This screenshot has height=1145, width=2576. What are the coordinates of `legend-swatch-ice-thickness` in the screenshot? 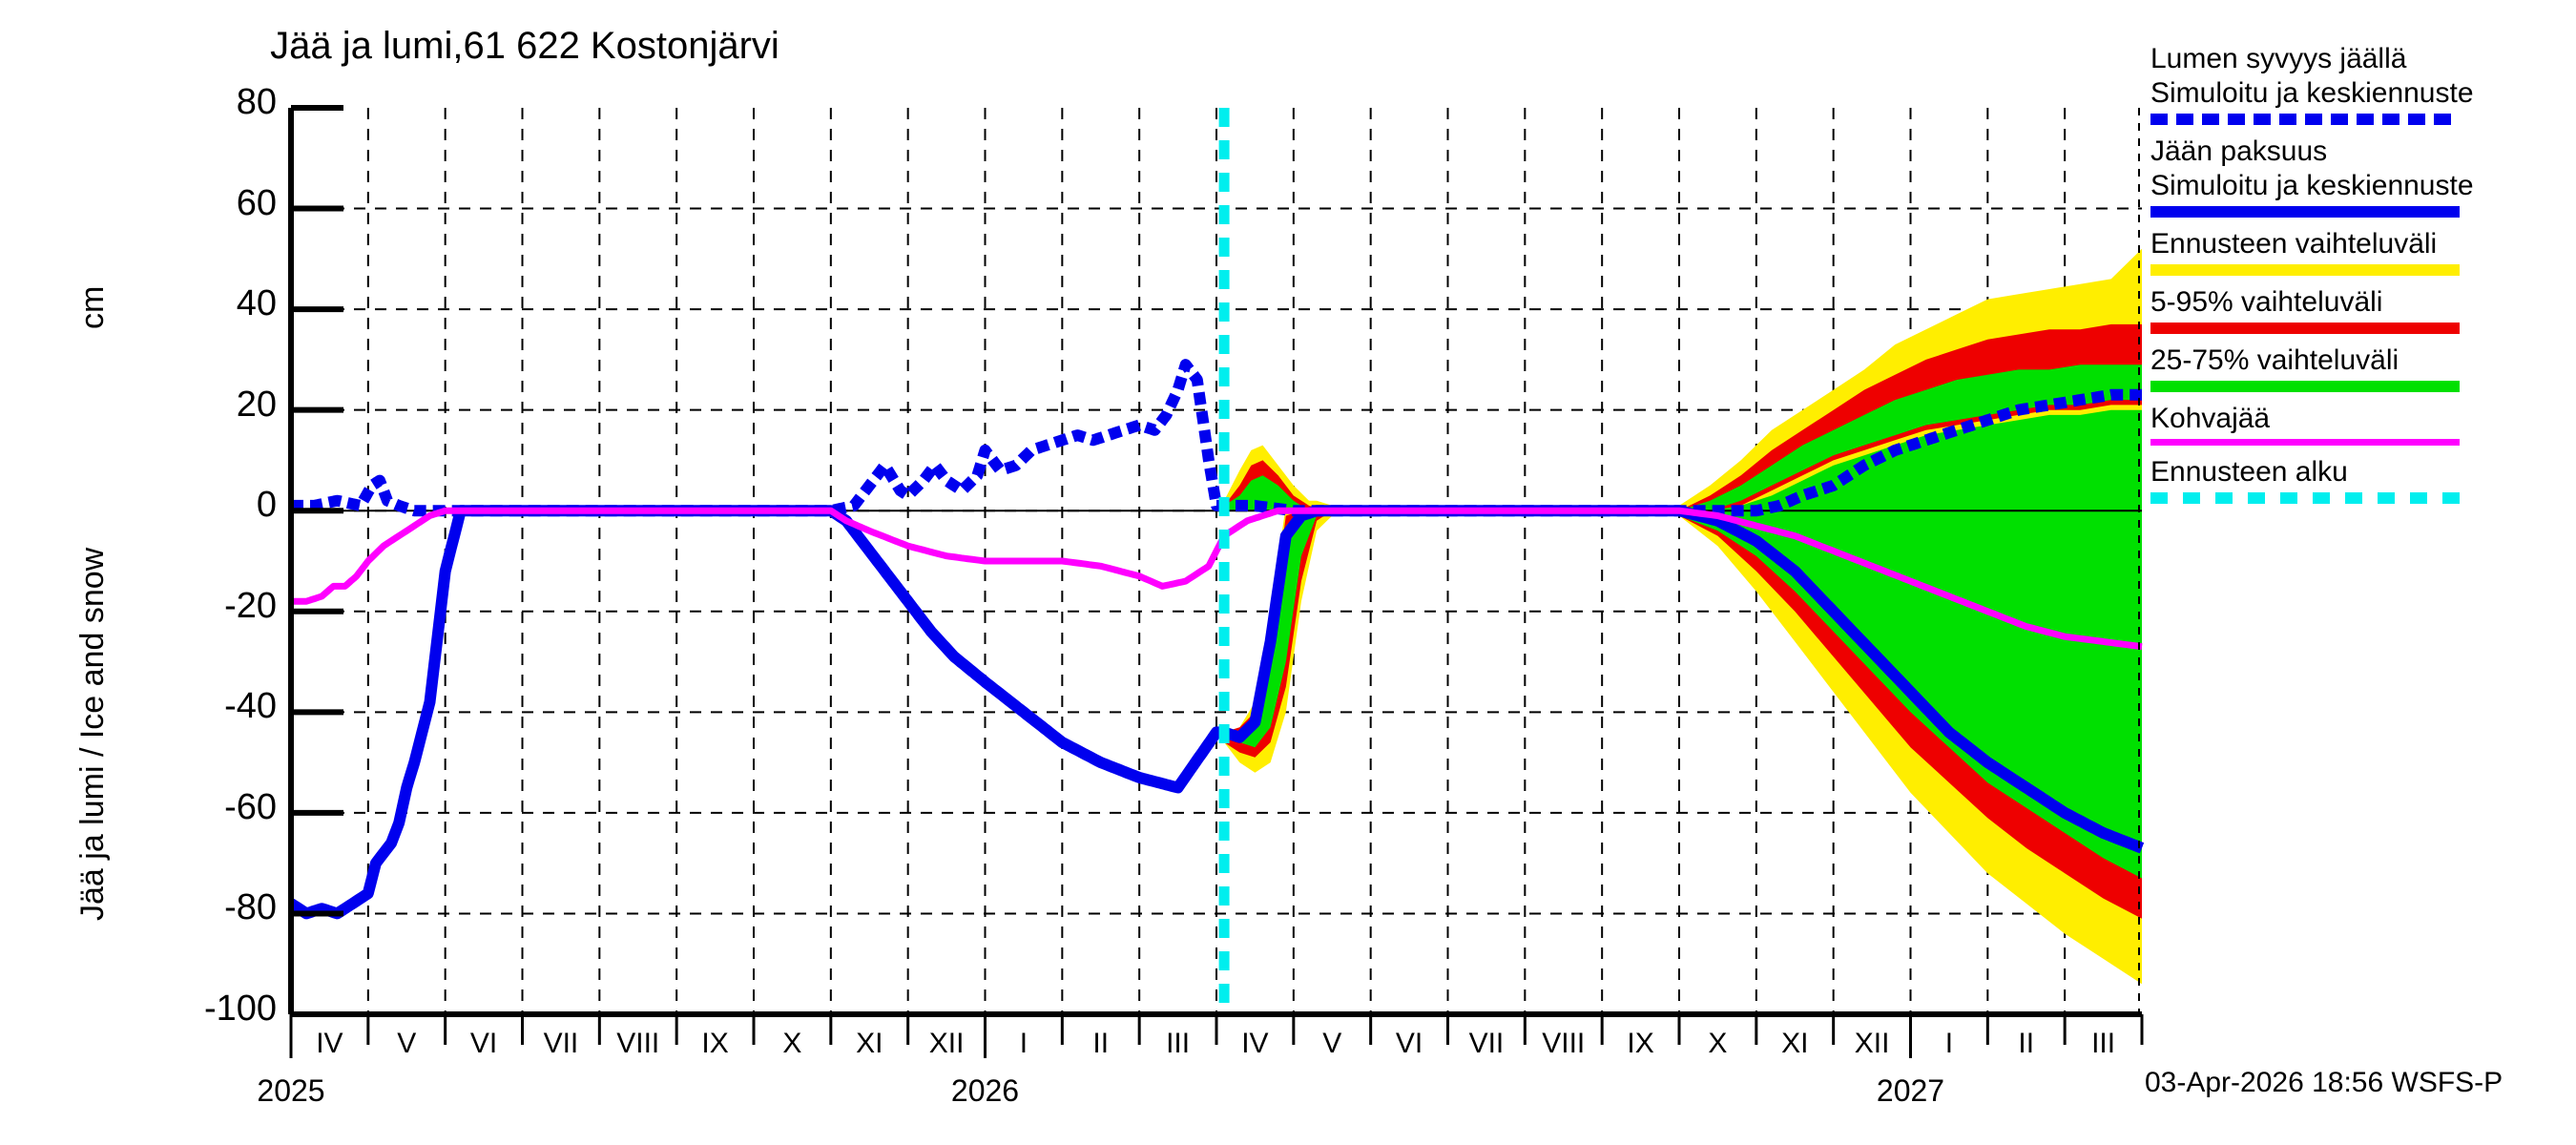 It's located at (2305, 212).